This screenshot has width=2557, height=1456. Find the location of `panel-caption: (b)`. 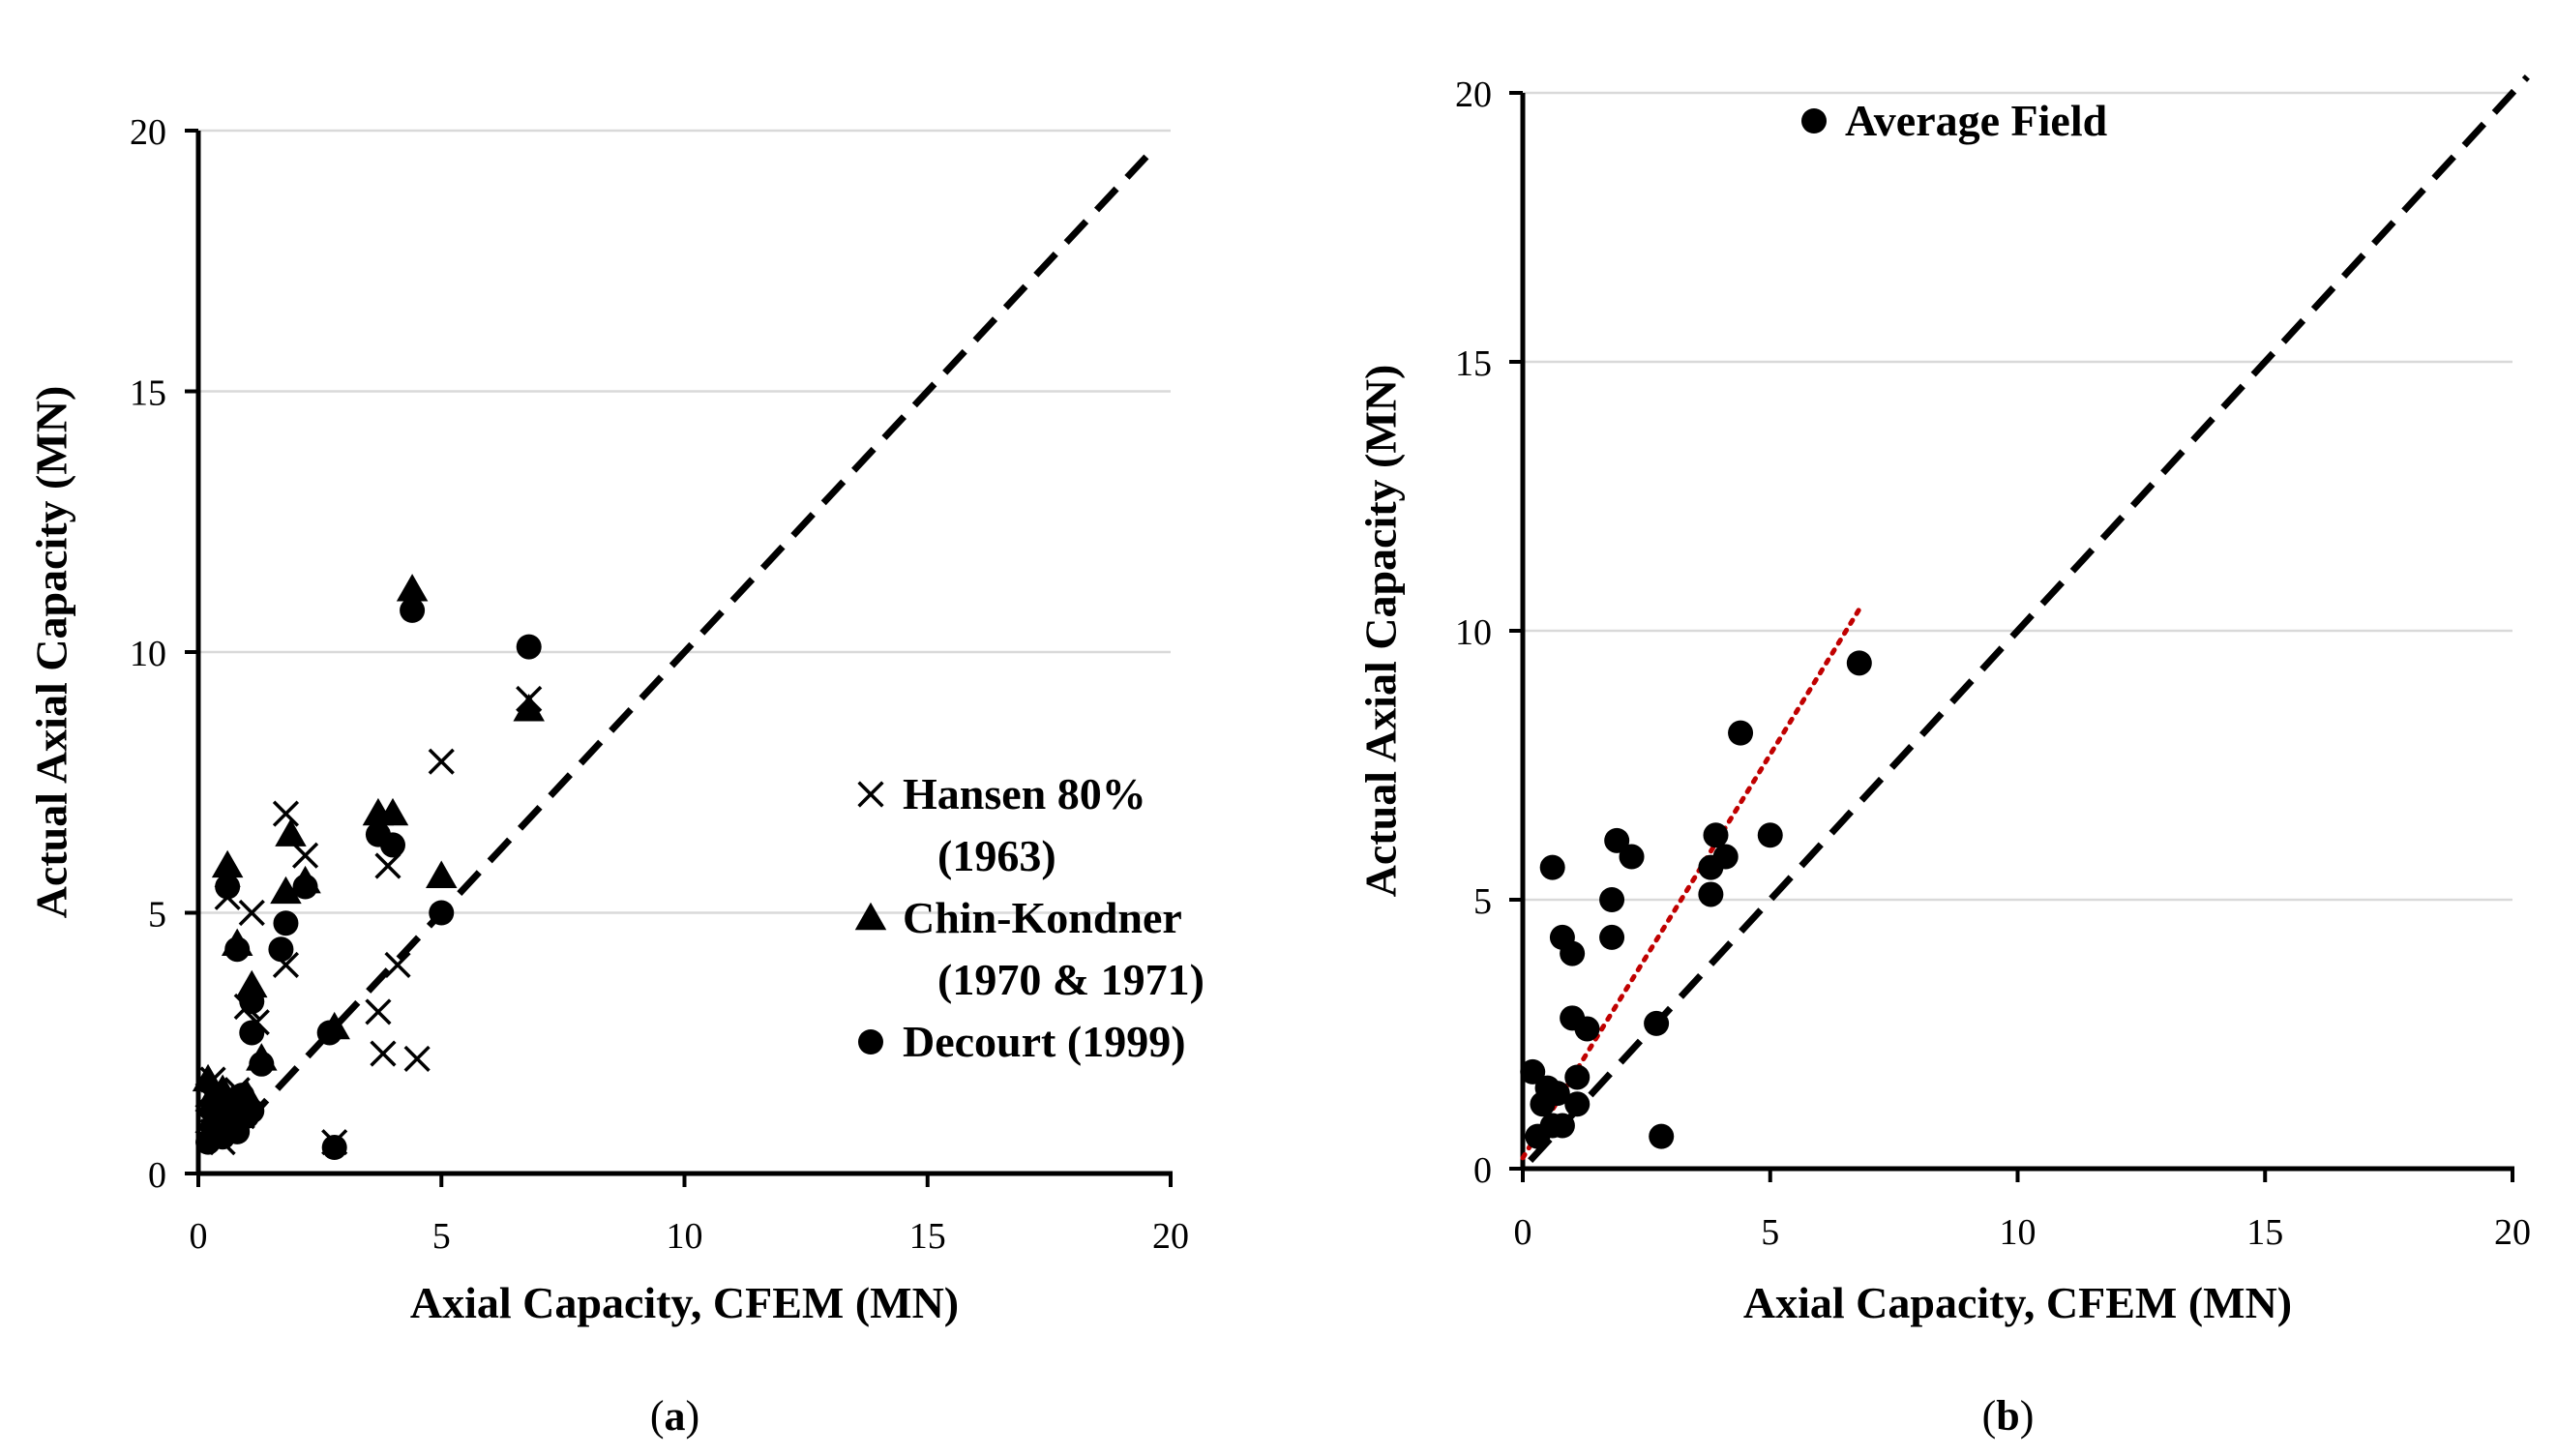

panel-caption: (b) is located at coordinates (2008, 1416).